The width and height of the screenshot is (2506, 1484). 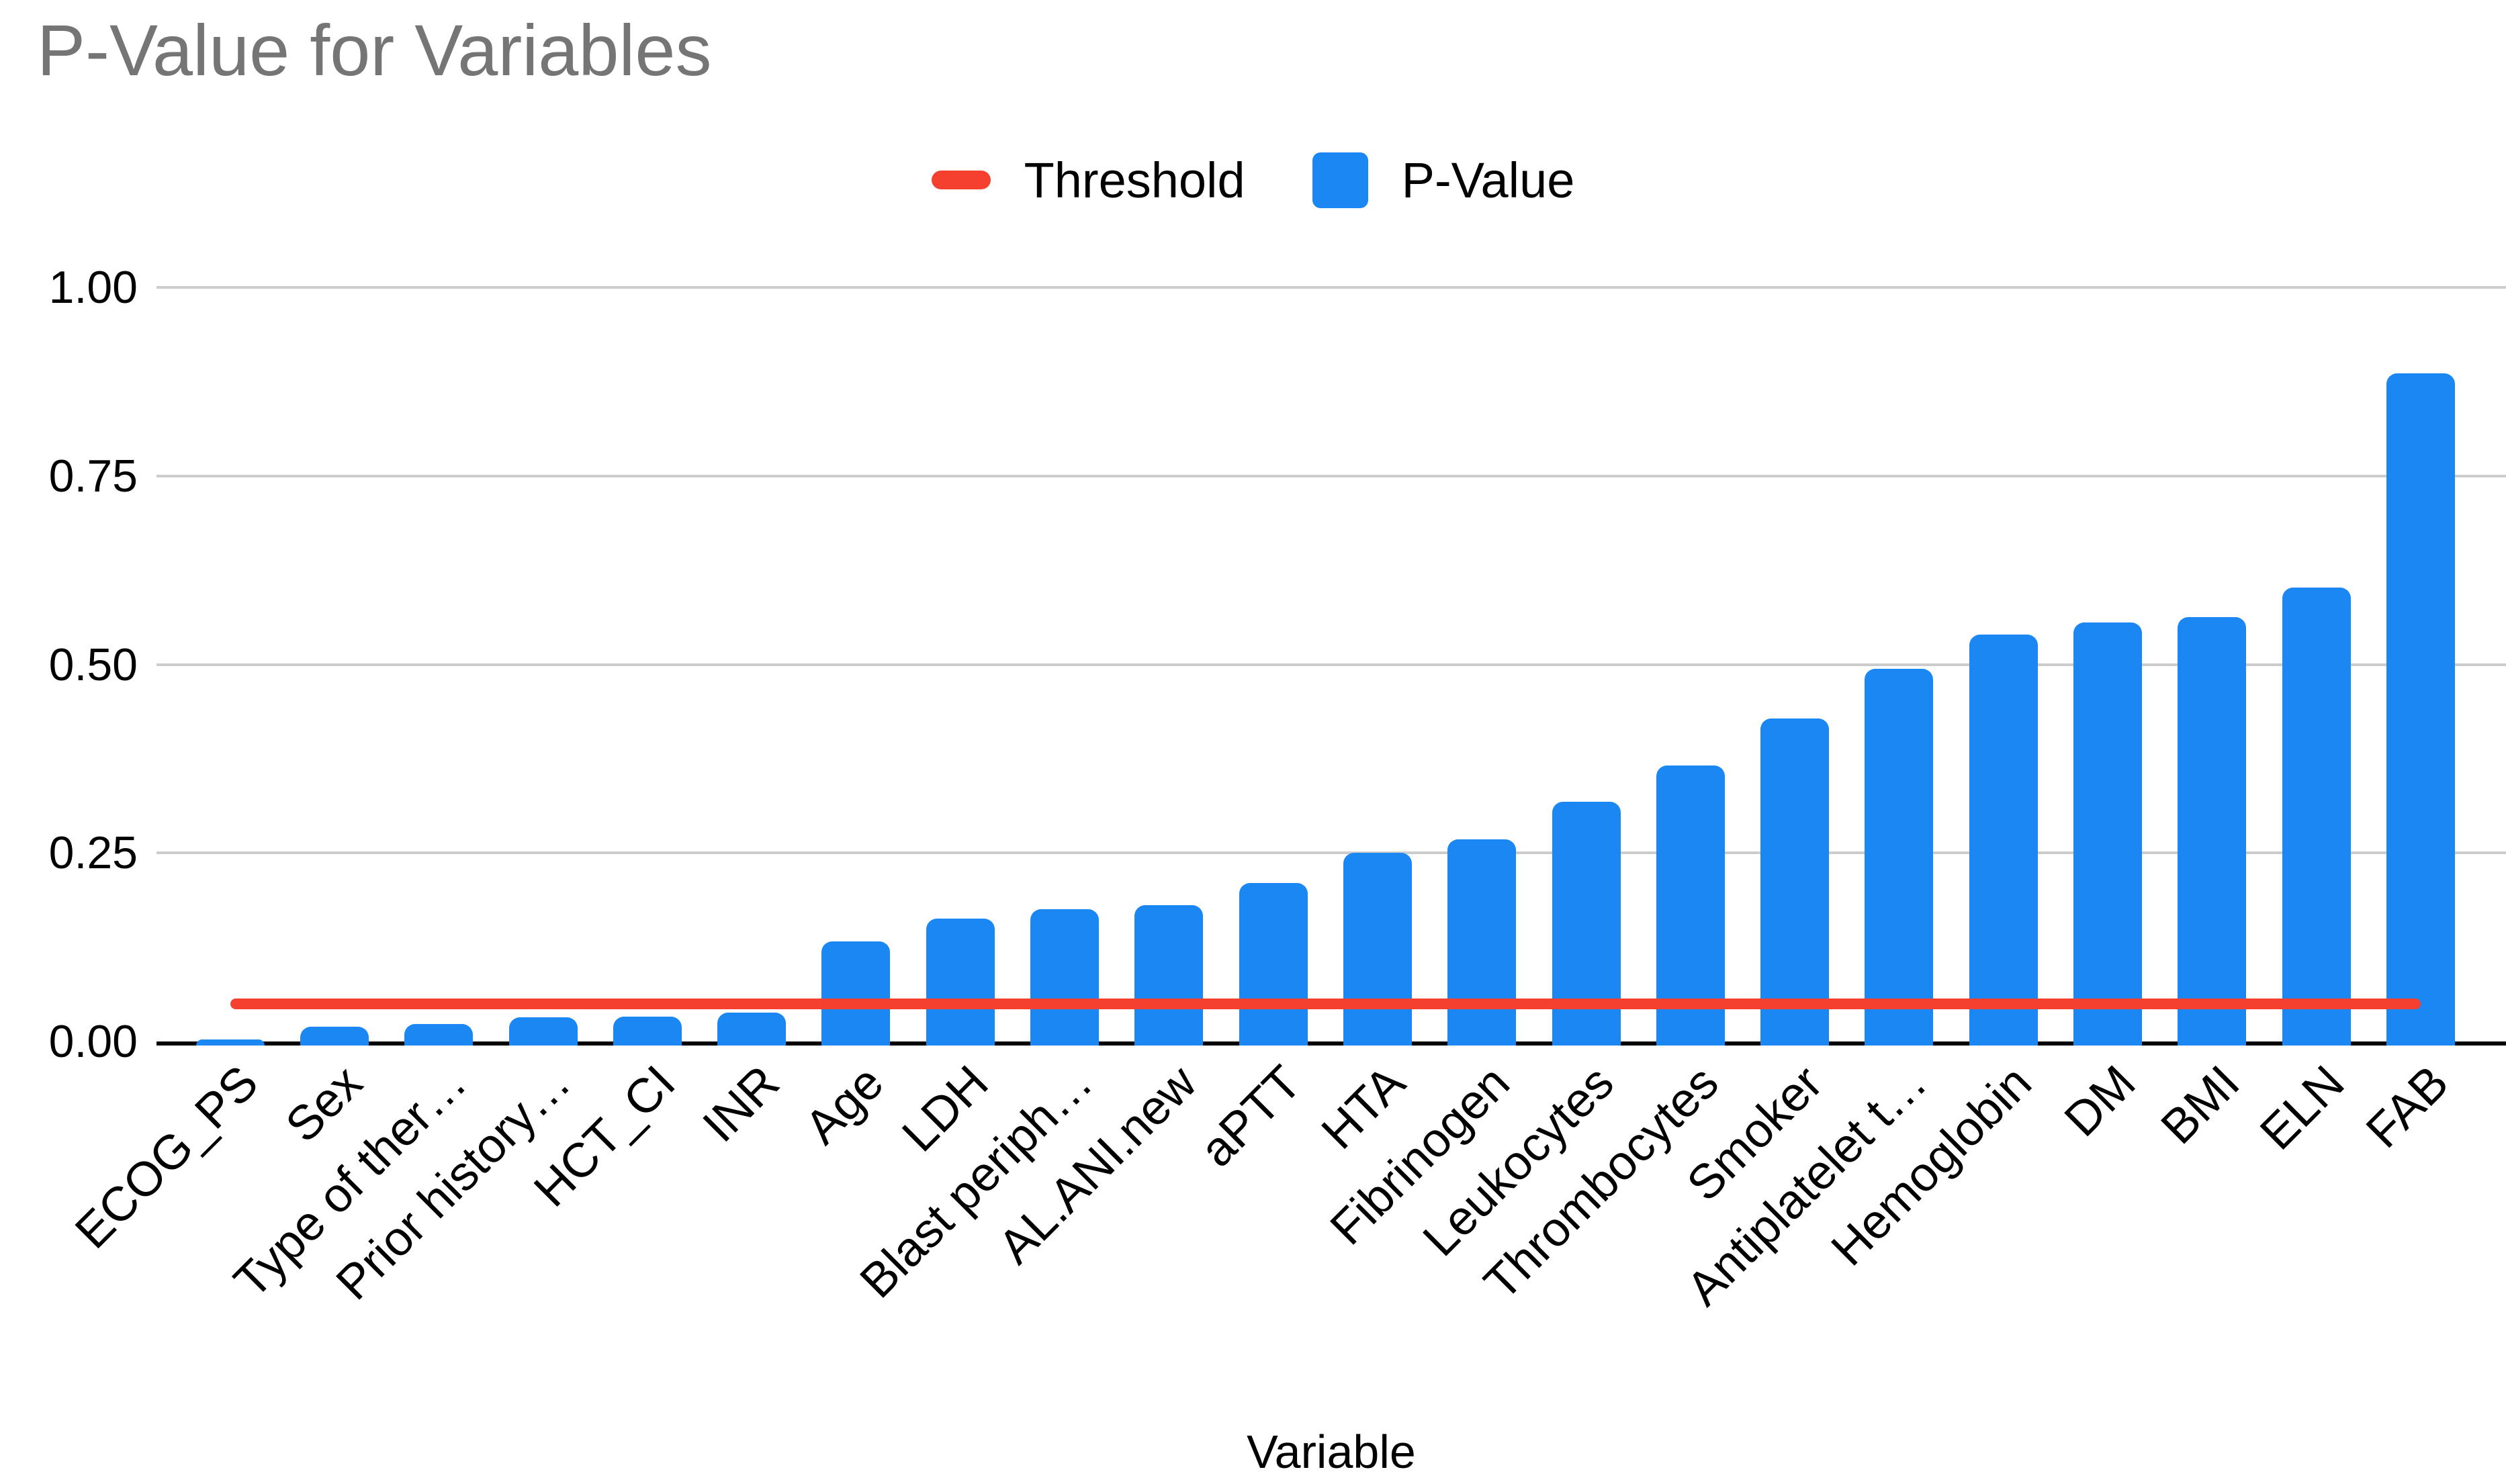 What do you see at coordinates (2212, 831) in the screenshot?
I see `bar-bmi` at bounding box center [2212, 831].